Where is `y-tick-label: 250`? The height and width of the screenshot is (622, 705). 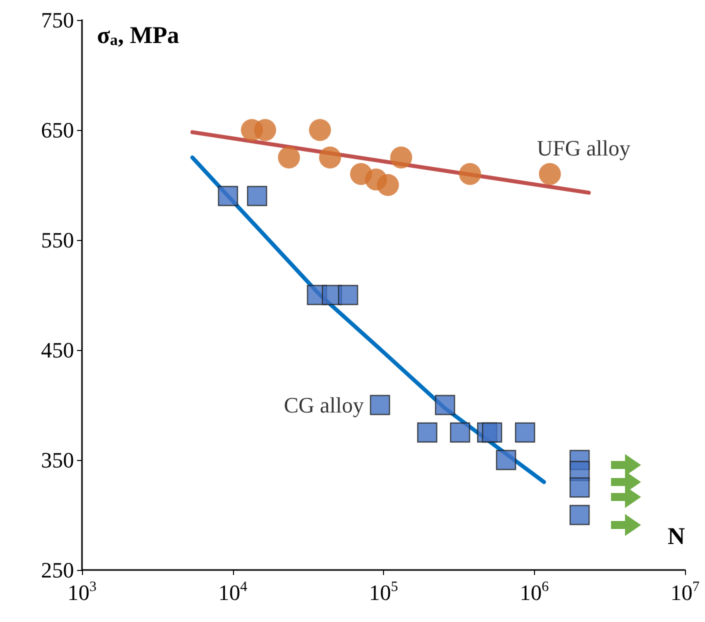
y-tick-label: 250 is located at coordinates (57, 570).